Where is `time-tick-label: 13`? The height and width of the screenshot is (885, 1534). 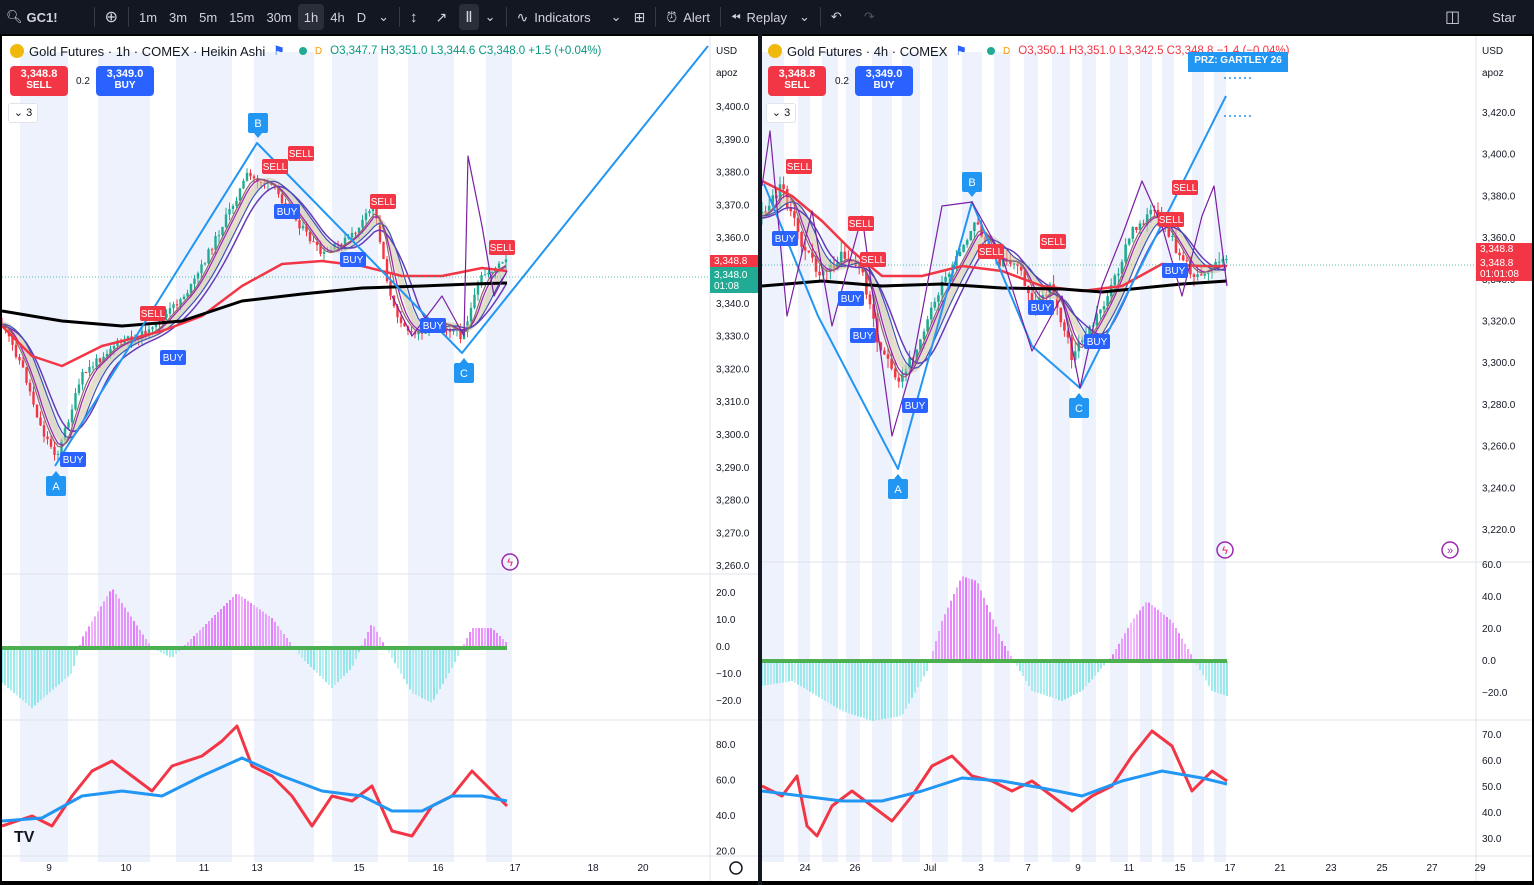
time-tick-label: 13 is located at coordinates (257, 868).